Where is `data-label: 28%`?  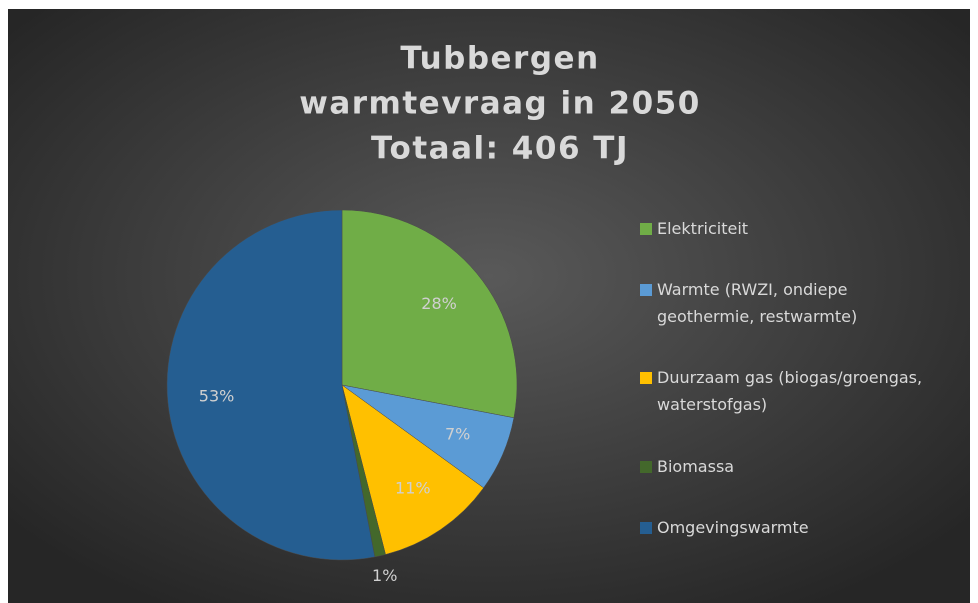 data-label: 28% is located at coordinates (439, 303).